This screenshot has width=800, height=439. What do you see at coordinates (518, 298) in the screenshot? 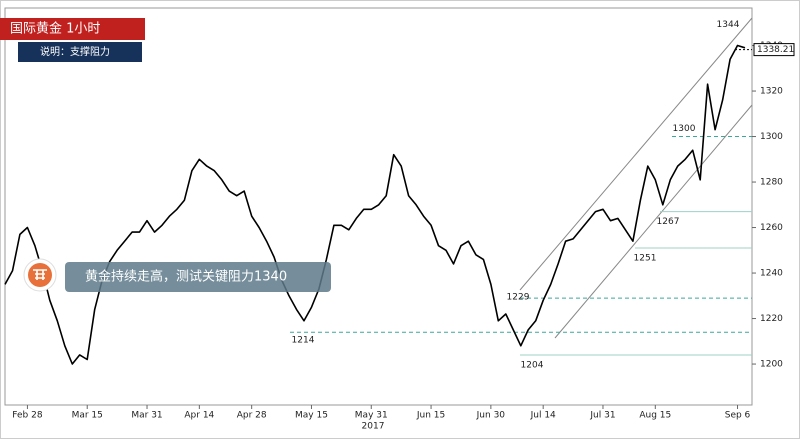
I see `level-label: 1229` at bounding box center [518, 298].